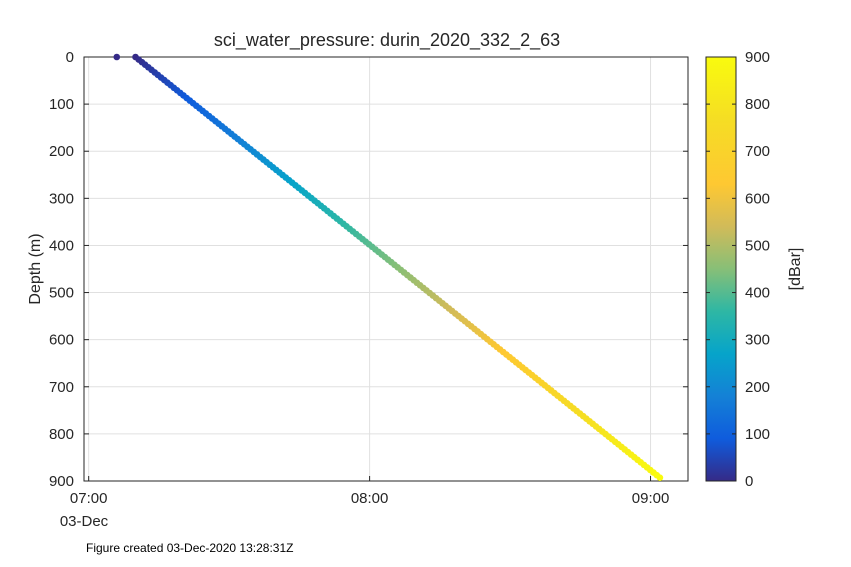 The width and height of the screenshot is (851, 567). What do you see at coordinates (738, 269) in the screenshot?
I see `colorbar-ticks: 0 100 200 300 400 500 600 700 800 900` at bounding box center [738, 269].